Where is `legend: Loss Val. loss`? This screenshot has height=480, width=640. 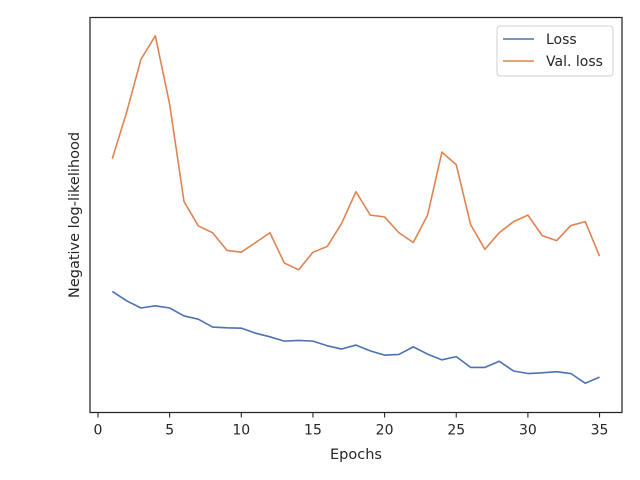
legend: Loss Val. loss is located at coordinates (555, 51).